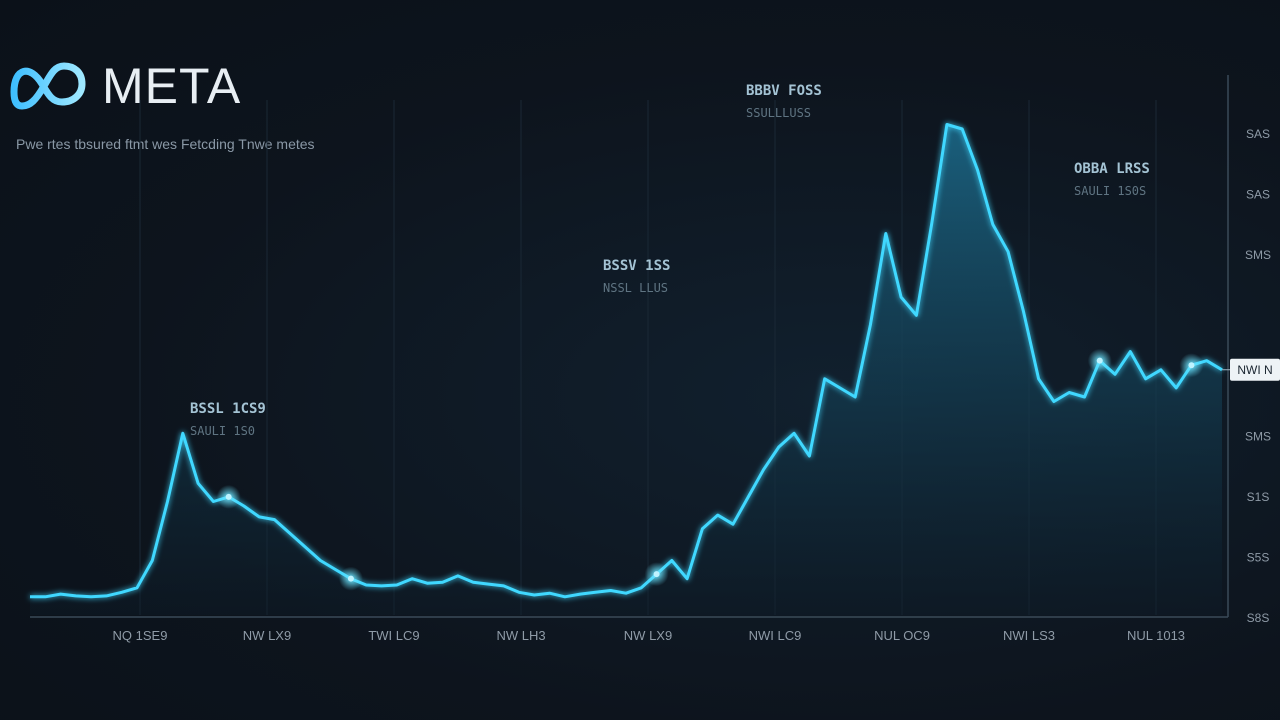 The height and width of the screenshot is (720, 1280). I want to click on meta-infinity-logo-icon, so click(48, 86).